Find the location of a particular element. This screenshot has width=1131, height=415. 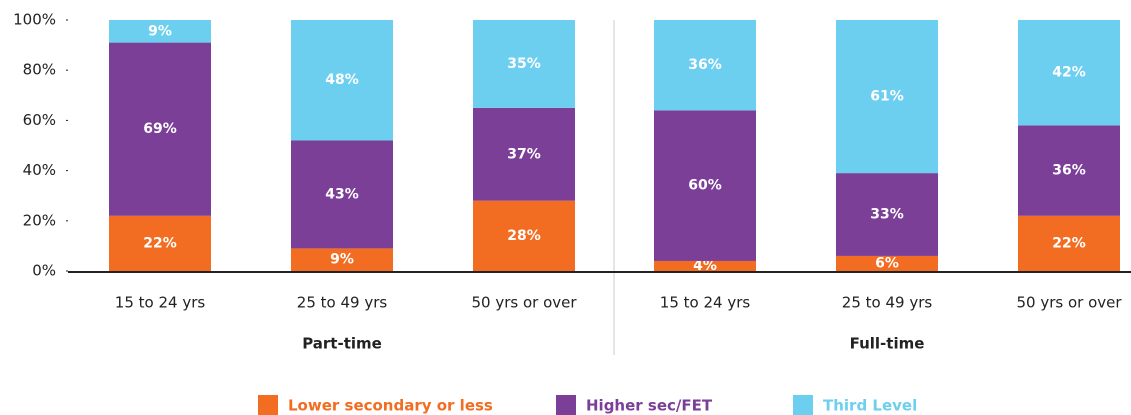

y-tick-label: 80% is located at coordinates (39, 70).